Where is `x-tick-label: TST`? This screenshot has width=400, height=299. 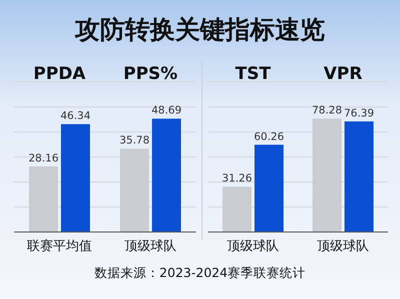 x-tick-label: TST is located at coordinates (253, 74).